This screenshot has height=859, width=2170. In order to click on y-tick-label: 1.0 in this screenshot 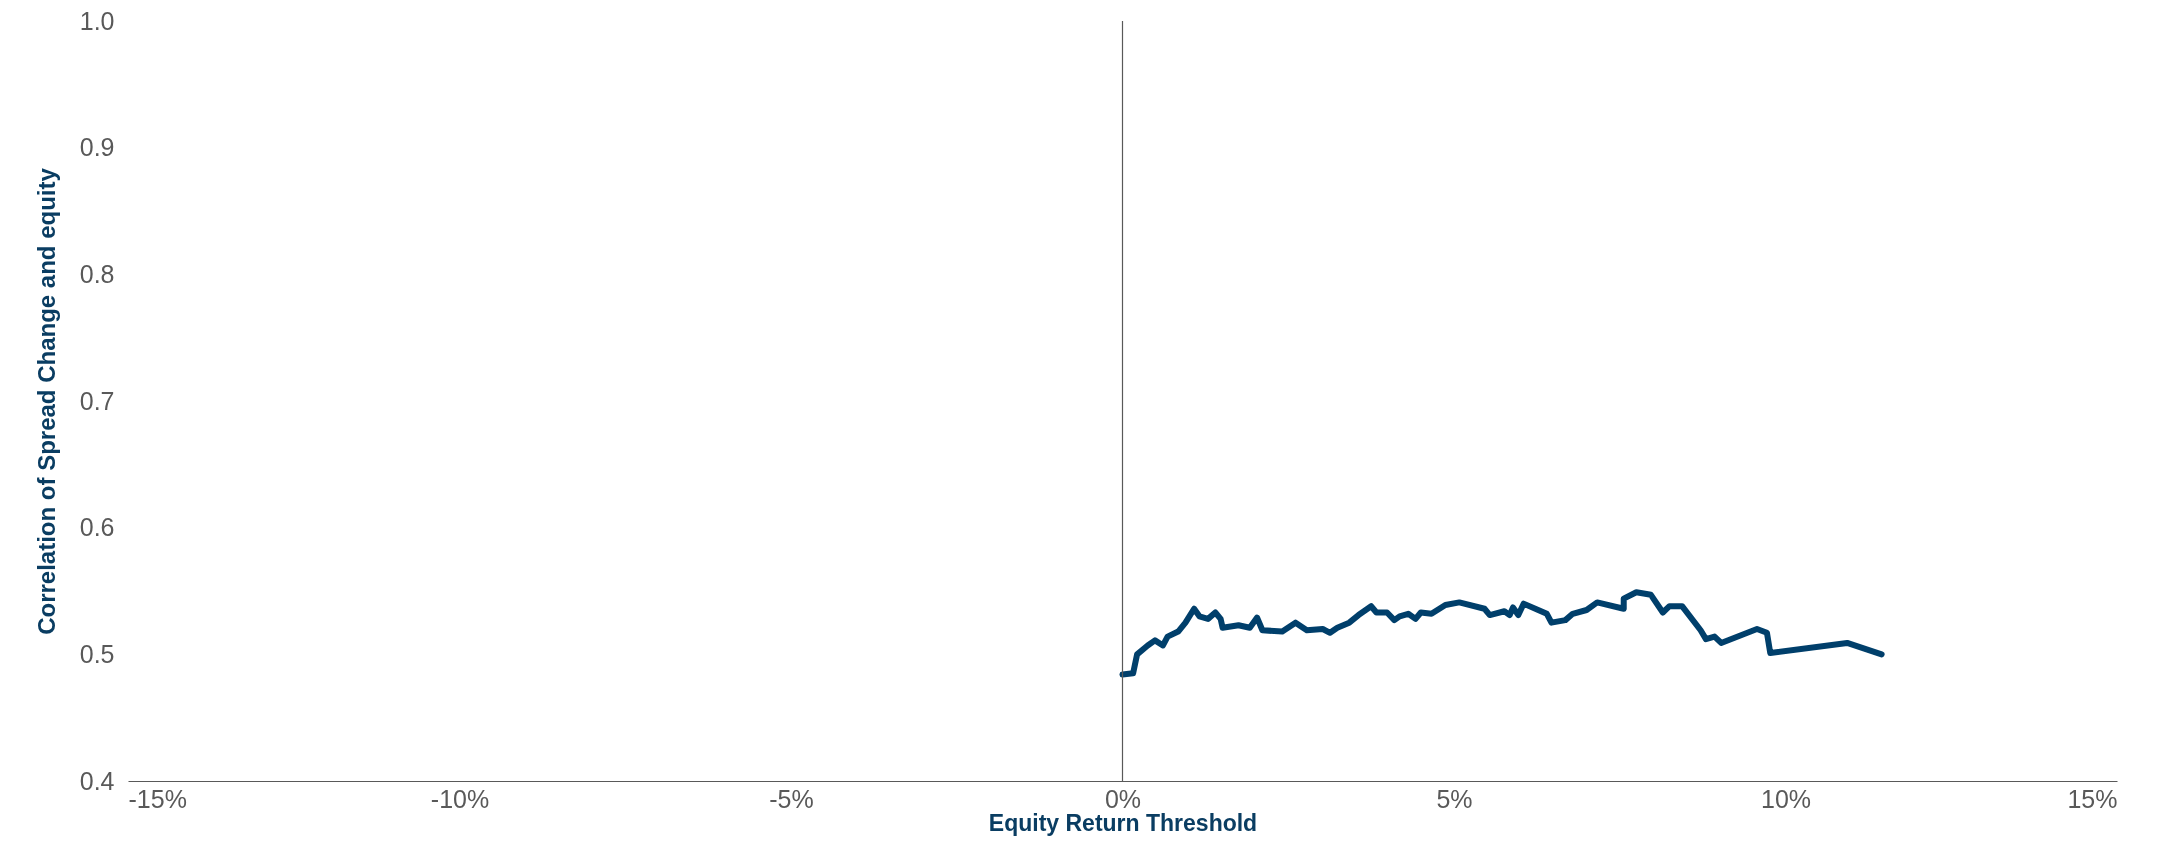, I will do `click(97, 20)`.